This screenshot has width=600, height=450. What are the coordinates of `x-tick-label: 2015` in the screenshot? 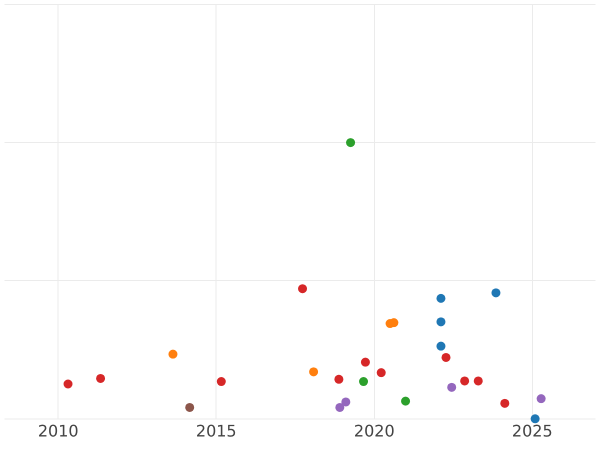 It's located at (216, 431).